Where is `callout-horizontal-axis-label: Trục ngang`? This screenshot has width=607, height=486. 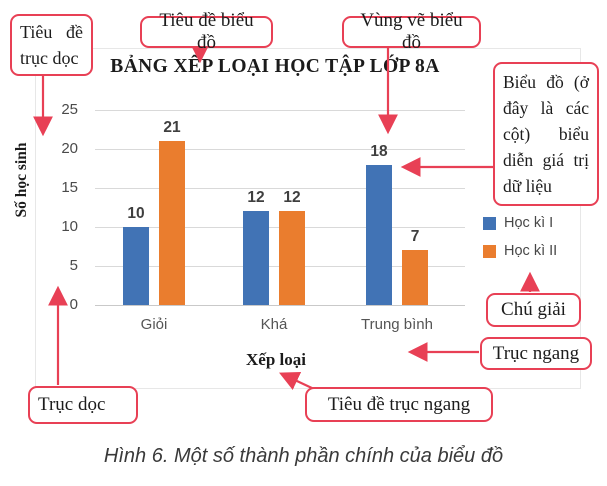
callout-horizontal-axis-label: Trục ngang is located at coordinates (536, 353).